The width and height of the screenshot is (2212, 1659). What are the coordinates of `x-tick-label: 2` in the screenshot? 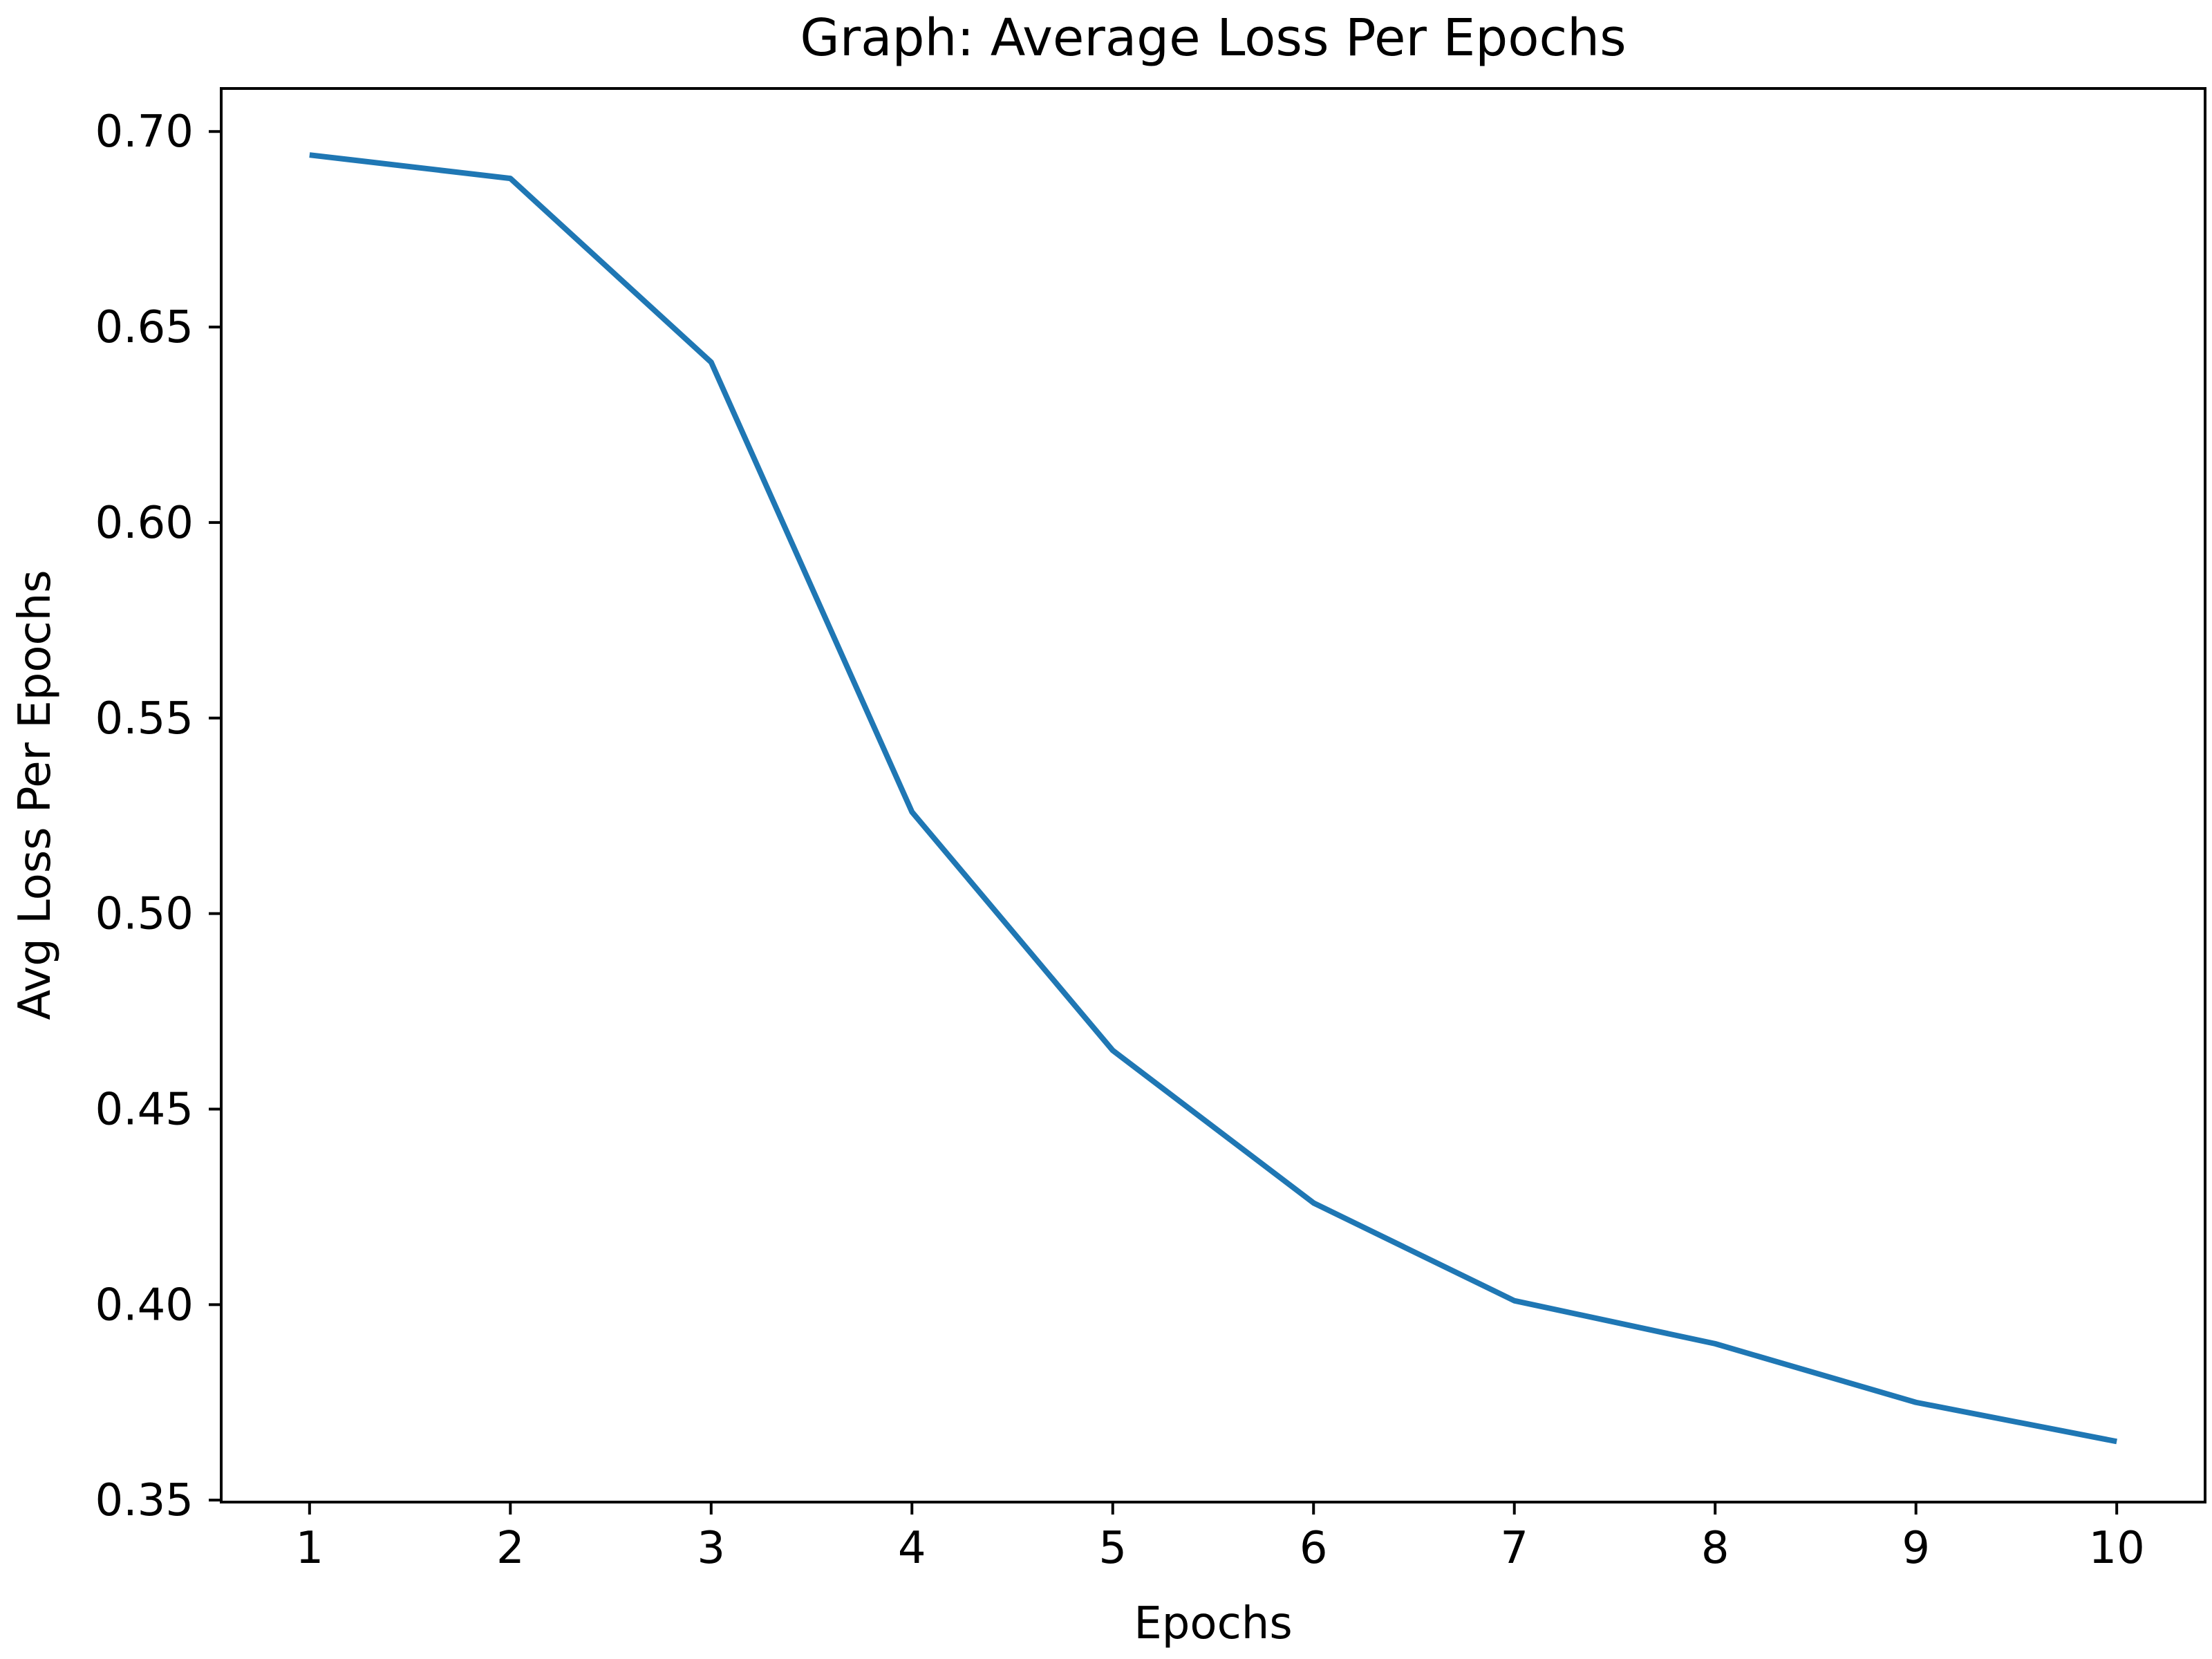 It's located at (510, 1549).